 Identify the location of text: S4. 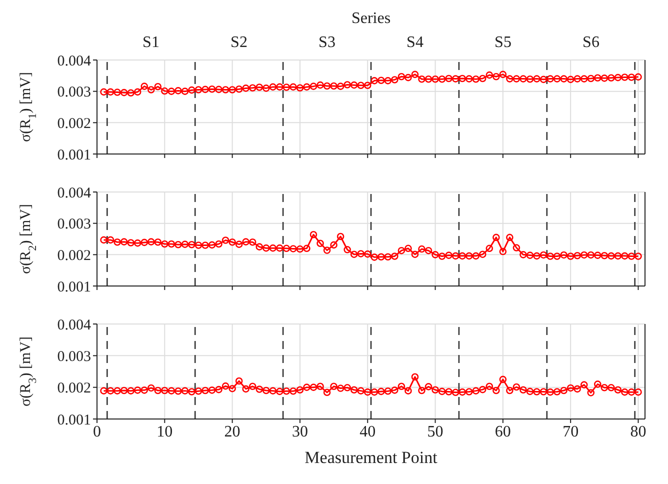
(415, 43).